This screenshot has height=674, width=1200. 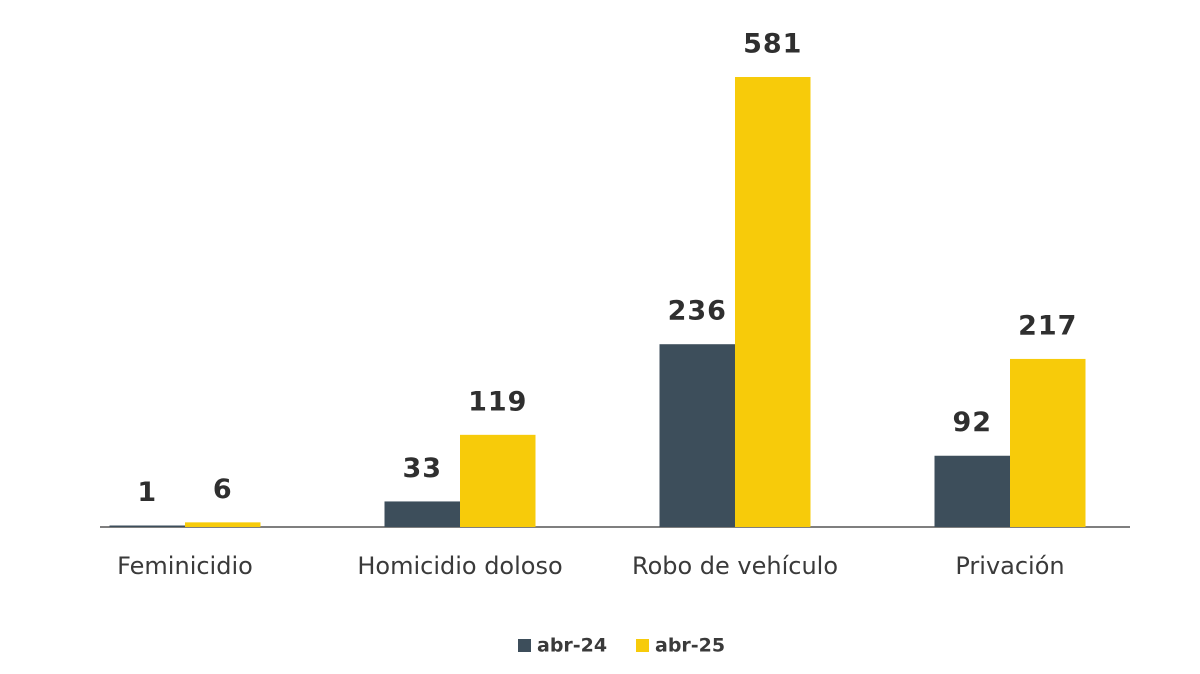 I want to click on value-label: 92, so click(x=972, y=422).